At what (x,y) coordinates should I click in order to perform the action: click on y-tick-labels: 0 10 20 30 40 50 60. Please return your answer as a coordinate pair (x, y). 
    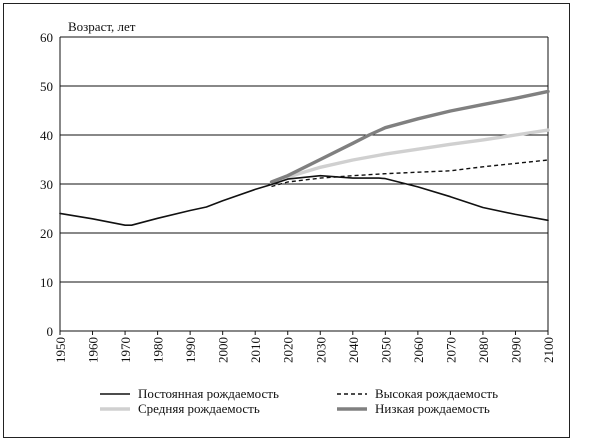
    Looking at the image, I should click on (46, 184).